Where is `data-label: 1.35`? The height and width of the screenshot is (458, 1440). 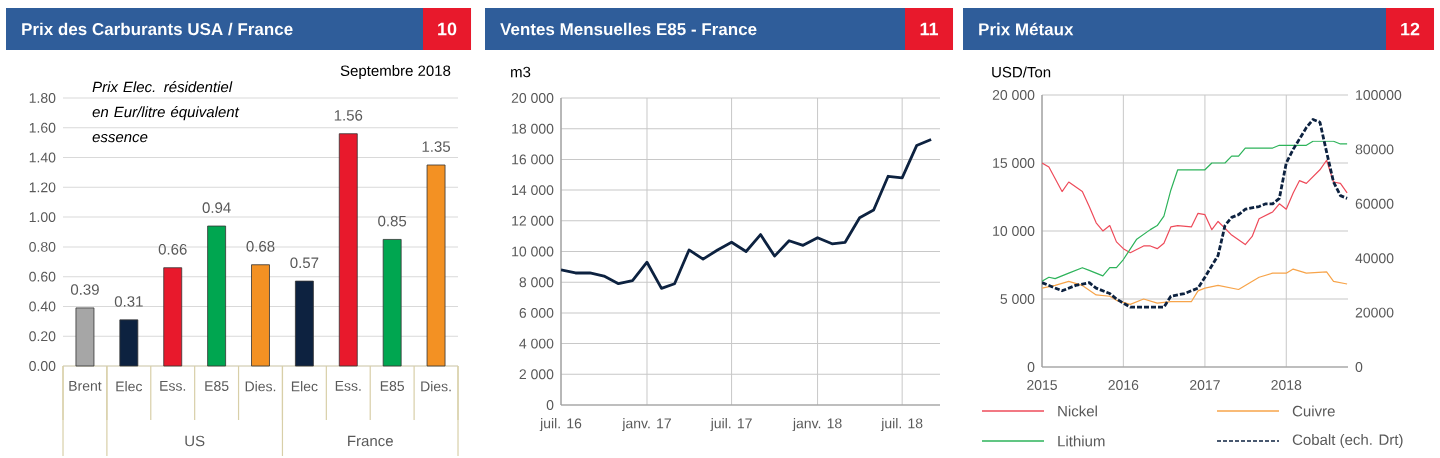 data-label: 1.35 is located at coordinates (436, 146).